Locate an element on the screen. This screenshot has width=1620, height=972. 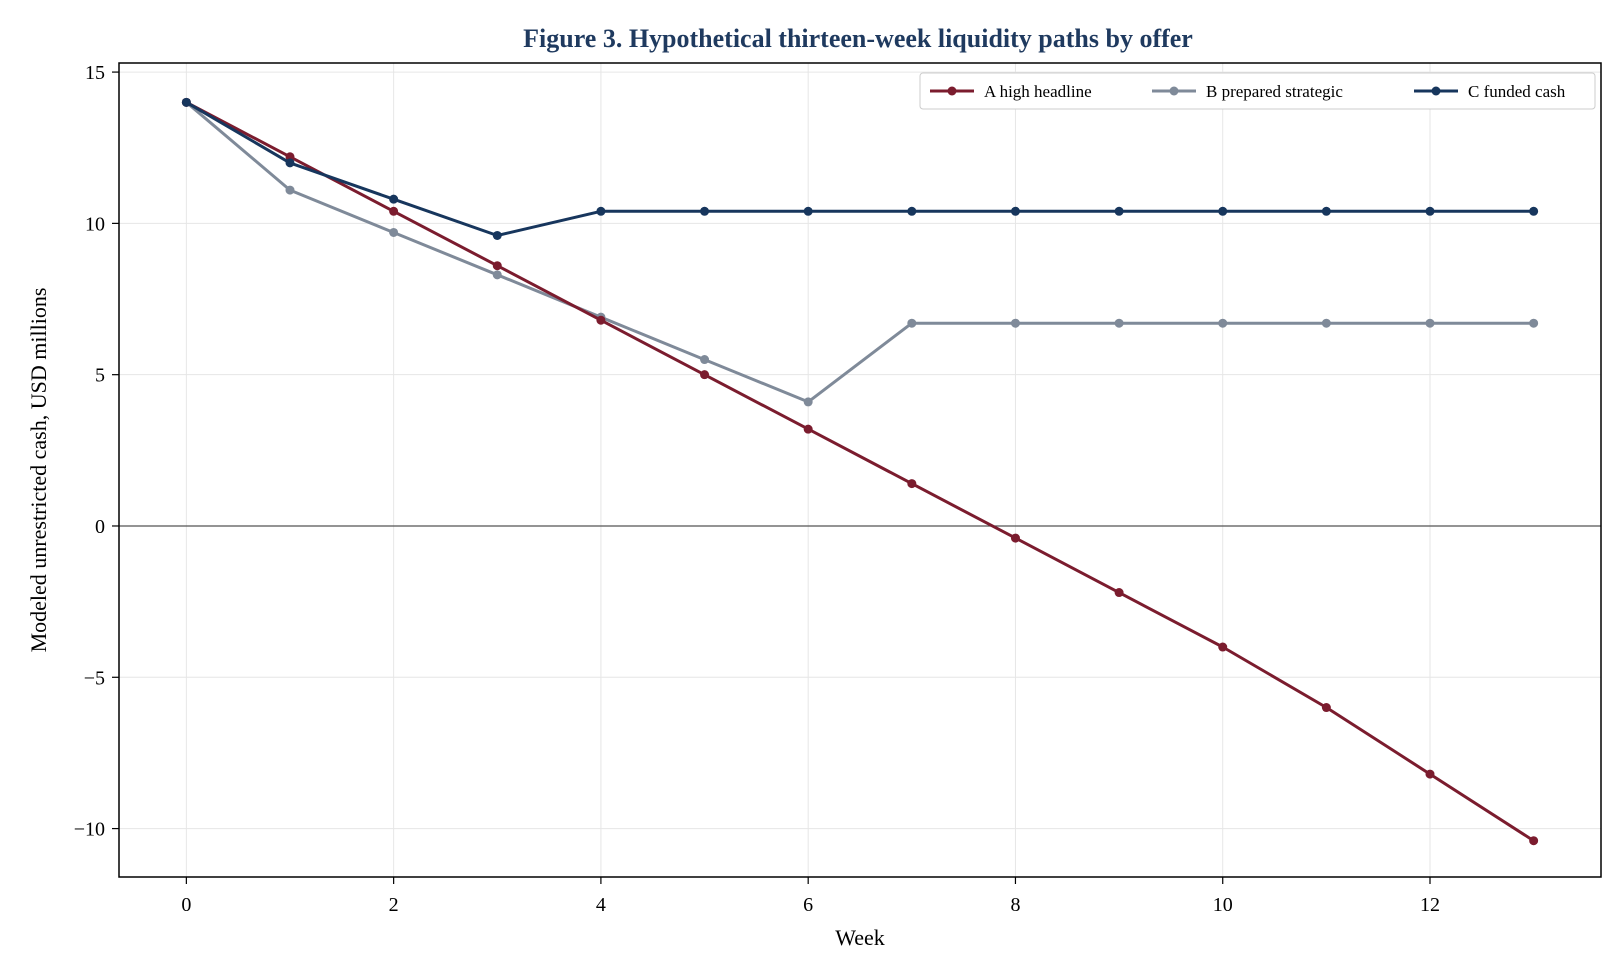
x-tick-label: 0 is located at coordinates (186, 905).